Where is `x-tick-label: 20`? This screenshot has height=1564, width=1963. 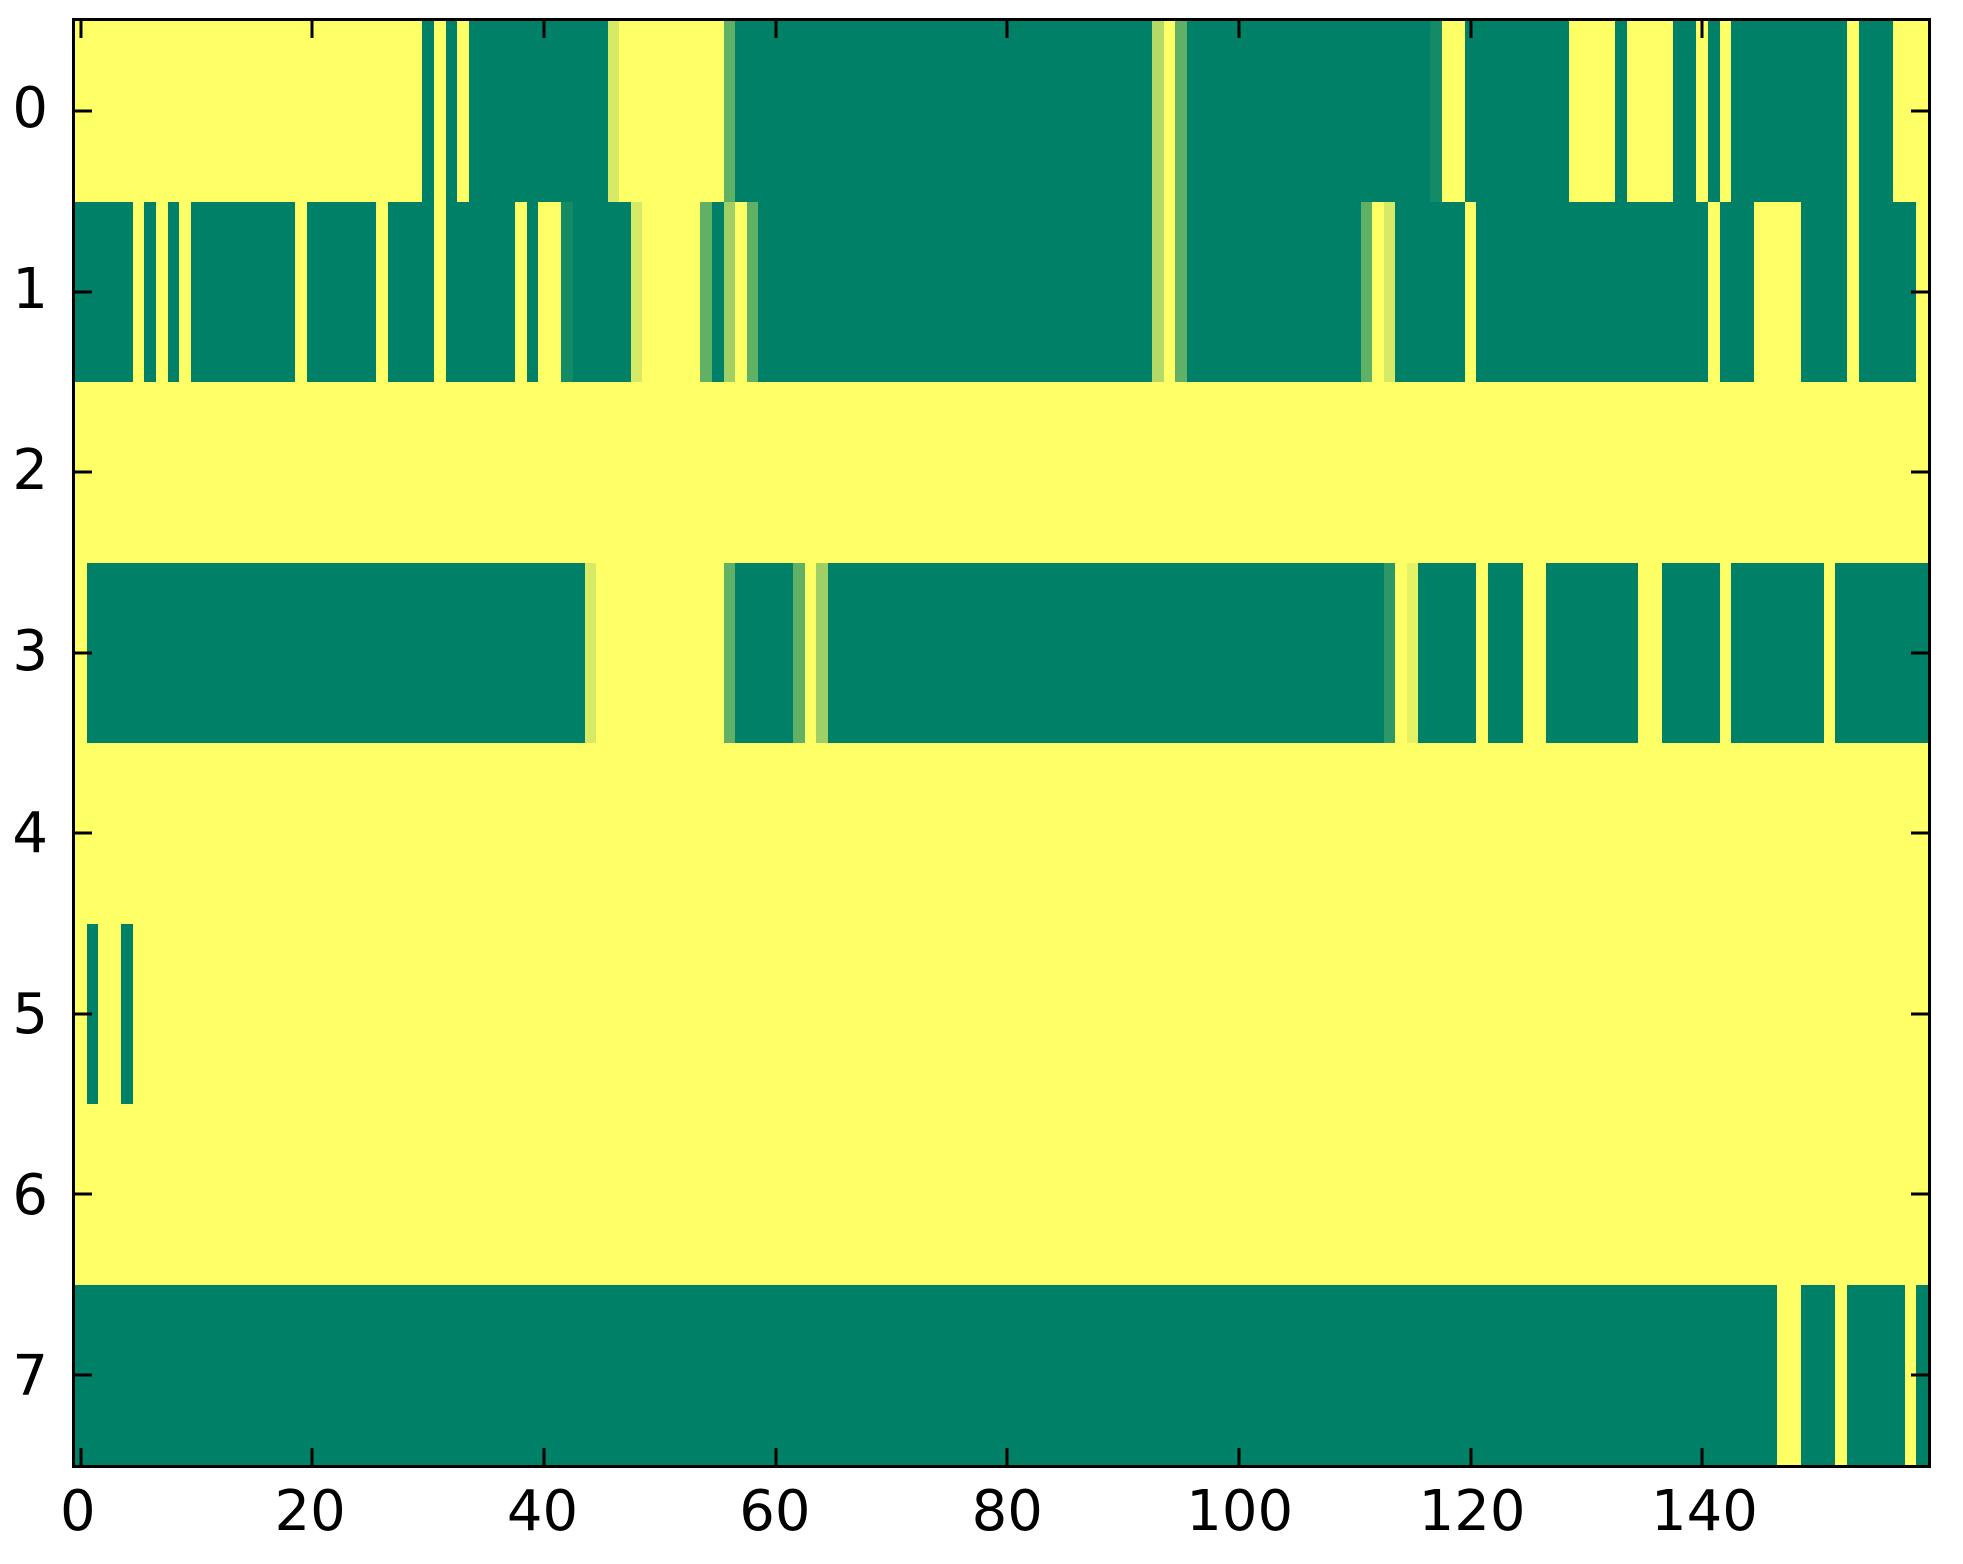 x-tick-label: 20 is located at coordinates (310, 1511).